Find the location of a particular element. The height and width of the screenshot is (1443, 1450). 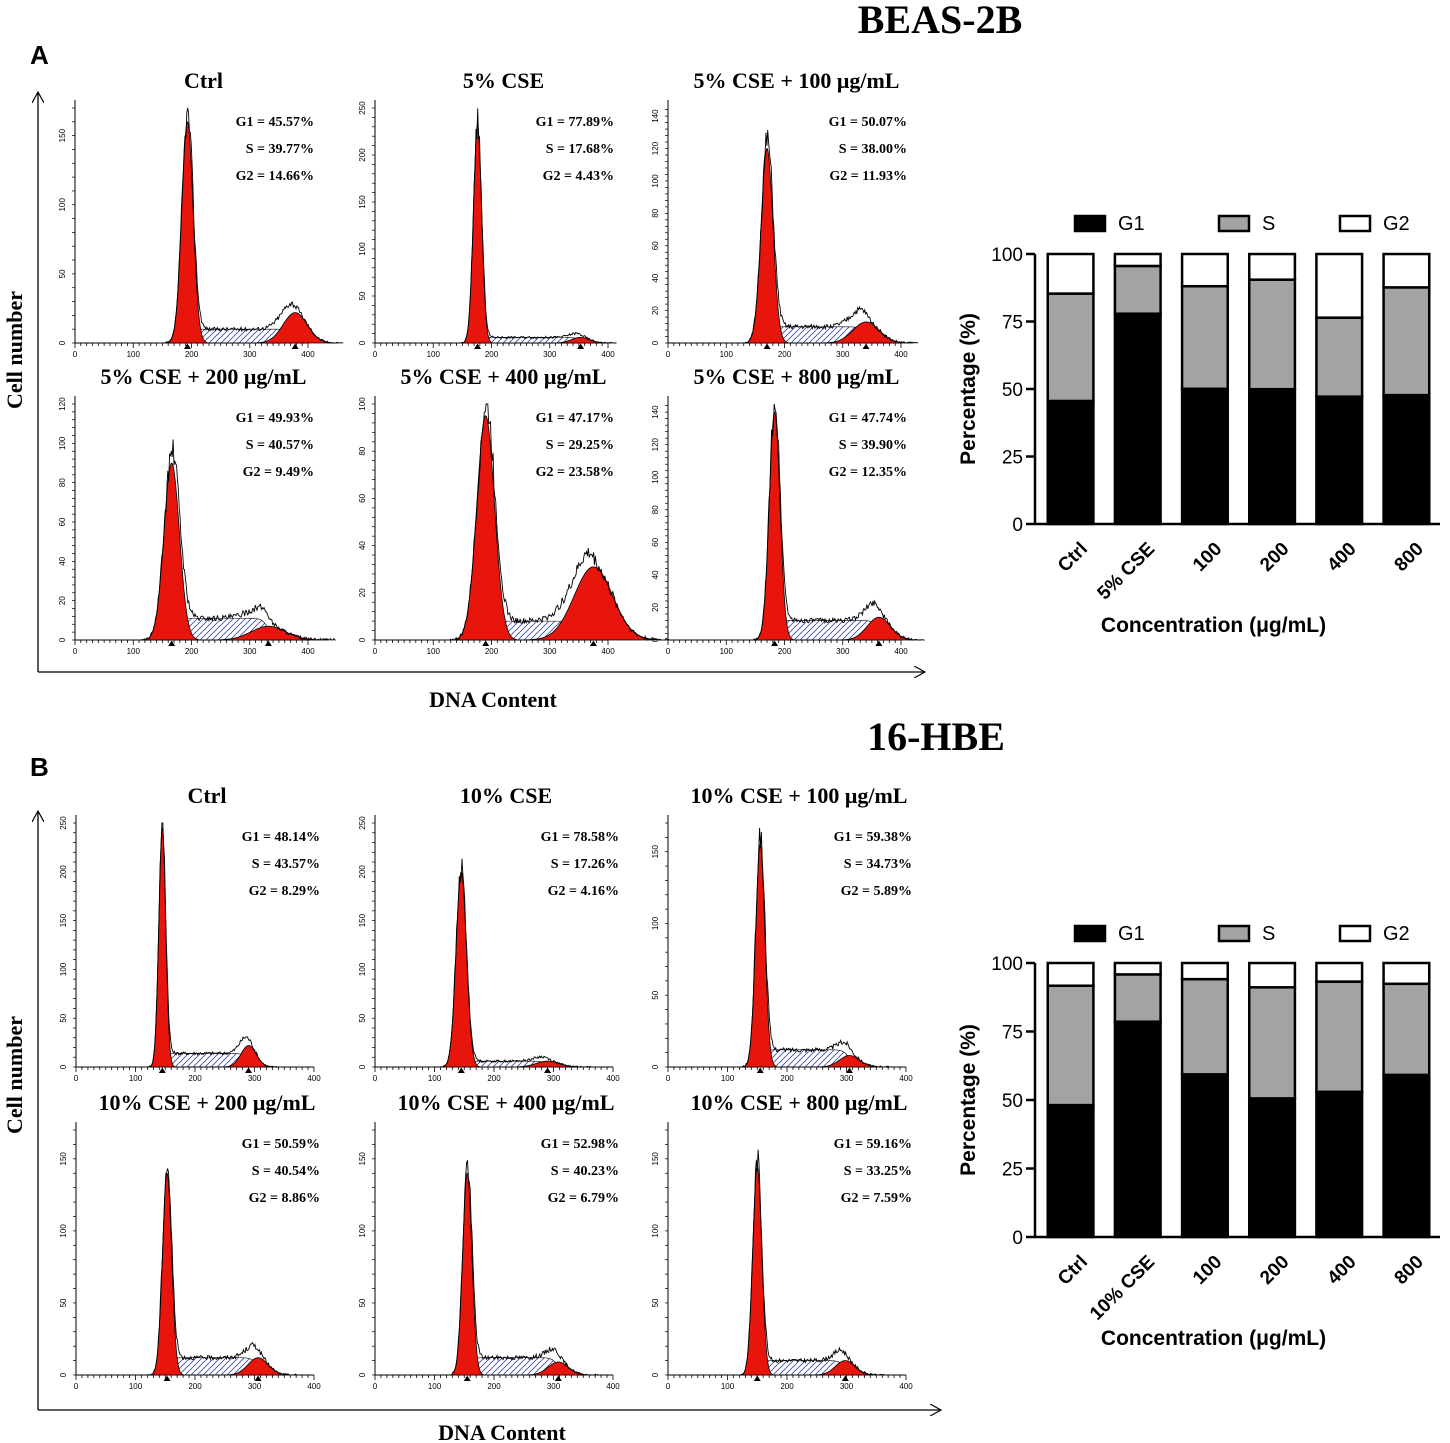

bar-y-axis-label: Percentage (%) is located at coordinates (968, 389).